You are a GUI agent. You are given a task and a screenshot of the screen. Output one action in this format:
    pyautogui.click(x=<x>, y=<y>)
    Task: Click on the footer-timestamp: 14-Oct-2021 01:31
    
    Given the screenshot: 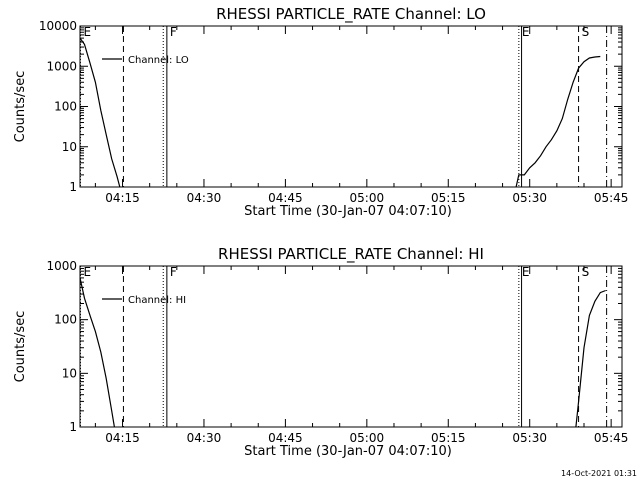 What is the action you would take?
    pyautogui.click(x=599, y=473)
    